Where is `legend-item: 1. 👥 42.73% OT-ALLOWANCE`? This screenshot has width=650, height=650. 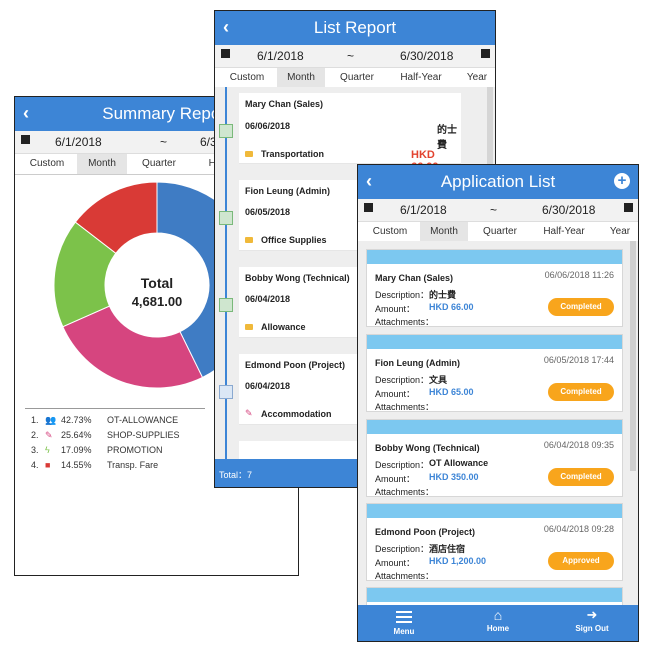 legend-item: 1. 👥 42.73% OT-ALLOWANCE is located at coordinates (156, 422).